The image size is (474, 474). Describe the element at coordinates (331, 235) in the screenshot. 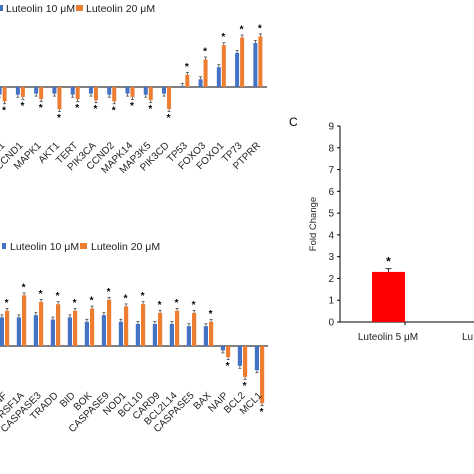

I see `panel-c-y-tick-label: 4` at that location.